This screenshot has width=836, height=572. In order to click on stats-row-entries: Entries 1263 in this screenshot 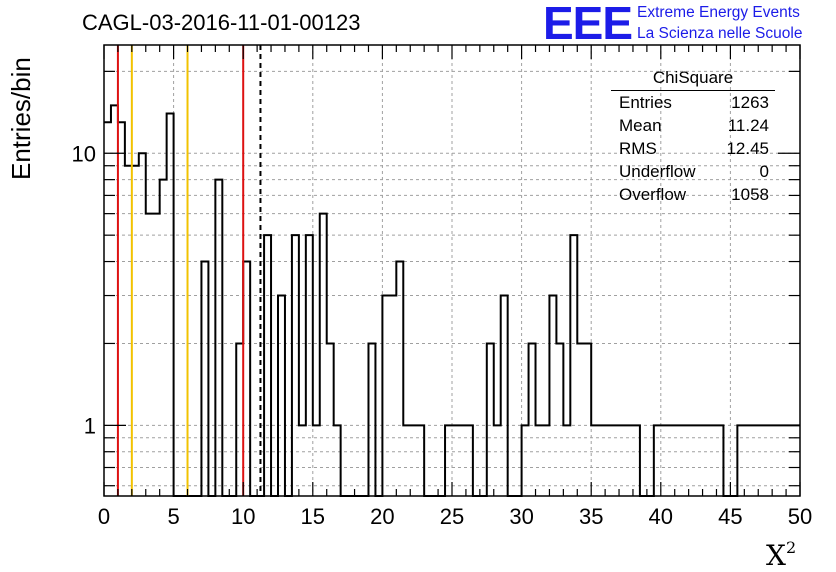, I will do `click(694, 102)`.